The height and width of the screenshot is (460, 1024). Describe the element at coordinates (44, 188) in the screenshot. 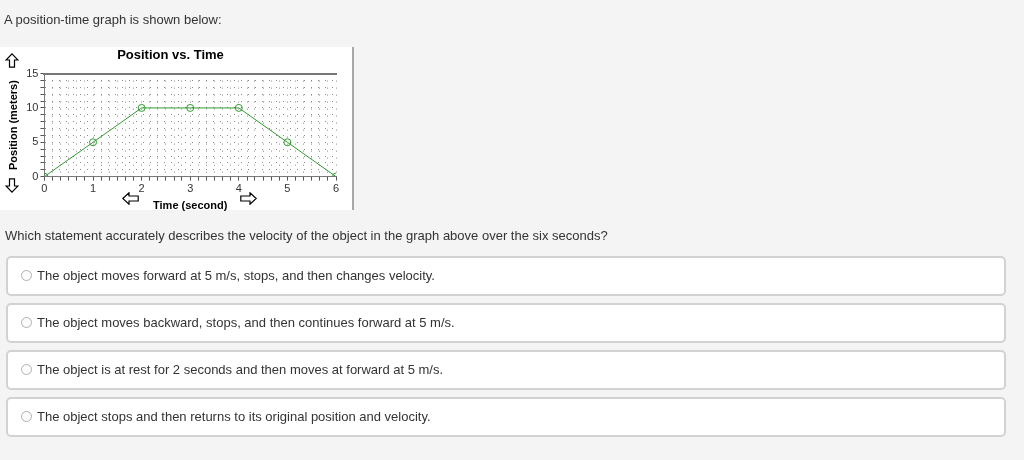

I see `x-tick-label: 0` at that location.